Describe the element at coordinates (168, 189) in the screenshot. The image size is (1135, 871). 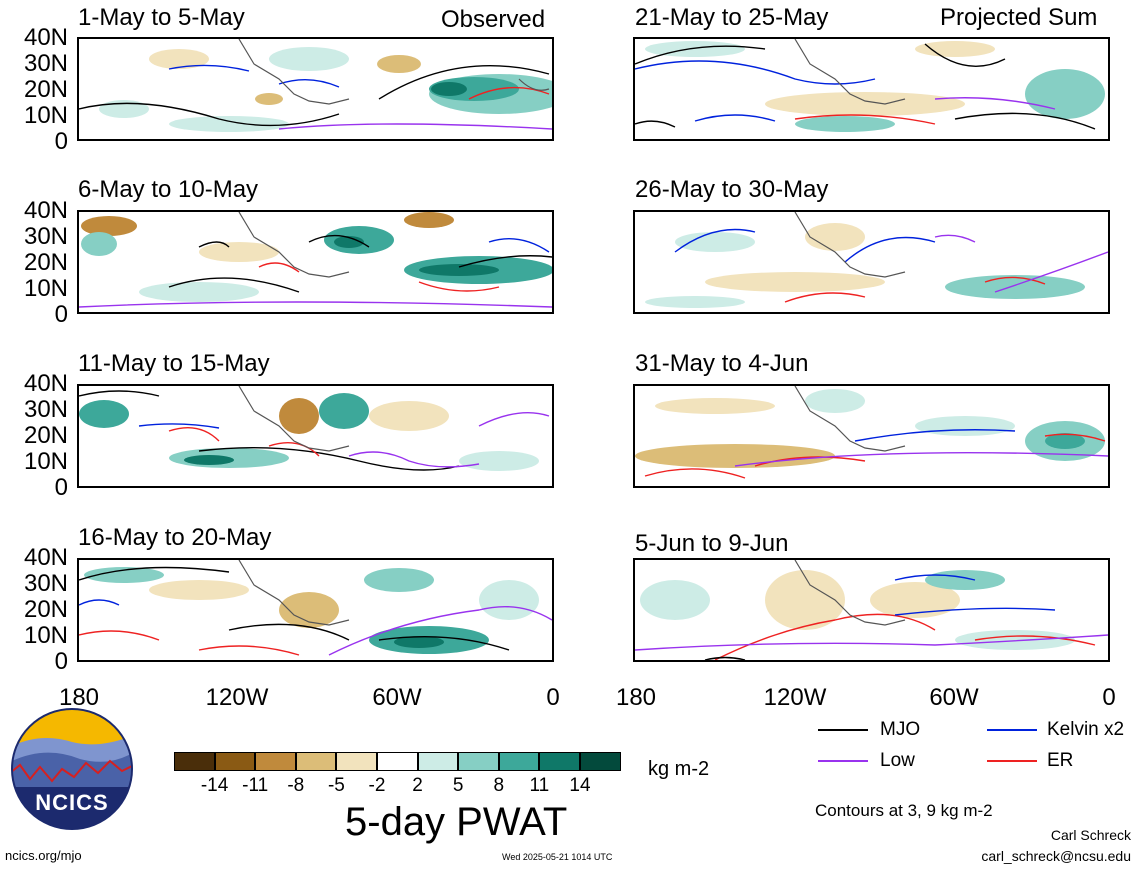
I see `panel-title-2: 6-May to 10-May` at that location.